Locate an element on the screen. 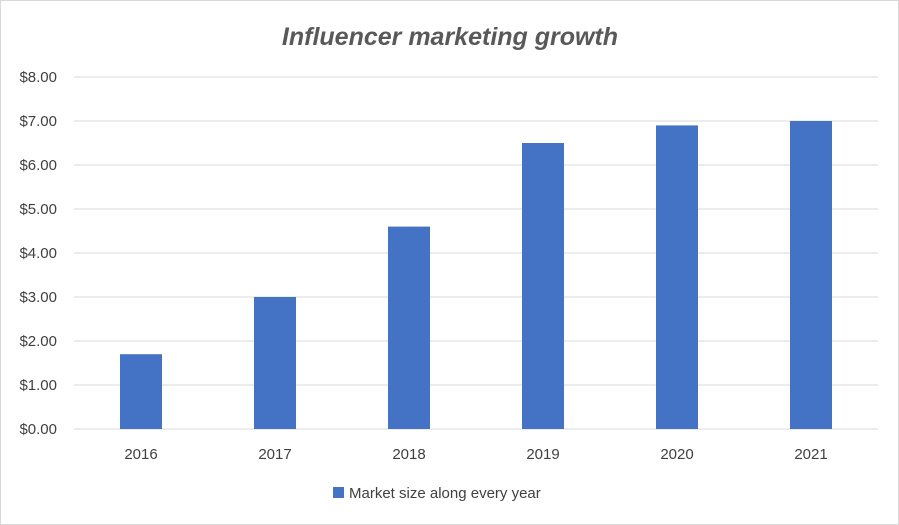 This screenshot has height=525, width=899. y-tick-label: $0.00 is located at coordinates (38, 429).